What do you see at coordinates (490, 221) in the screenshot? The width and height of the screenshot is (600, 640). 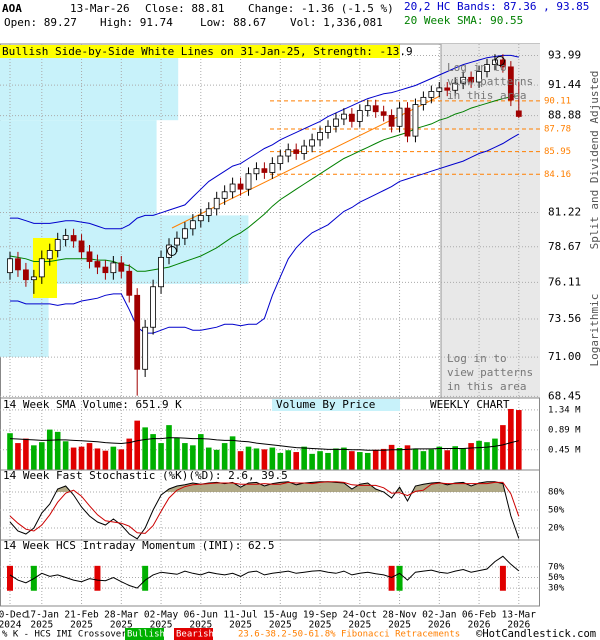 I see `login-region` at bounding box center [490, 221].